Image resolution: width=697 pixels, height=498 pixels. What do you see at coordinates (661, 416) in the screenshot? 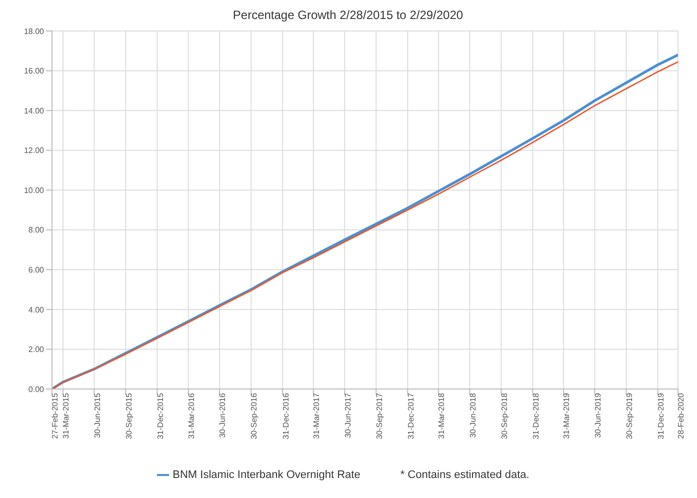
I see `x-tick-label: 31-Dec-2019` at bounding box center [661, 416].